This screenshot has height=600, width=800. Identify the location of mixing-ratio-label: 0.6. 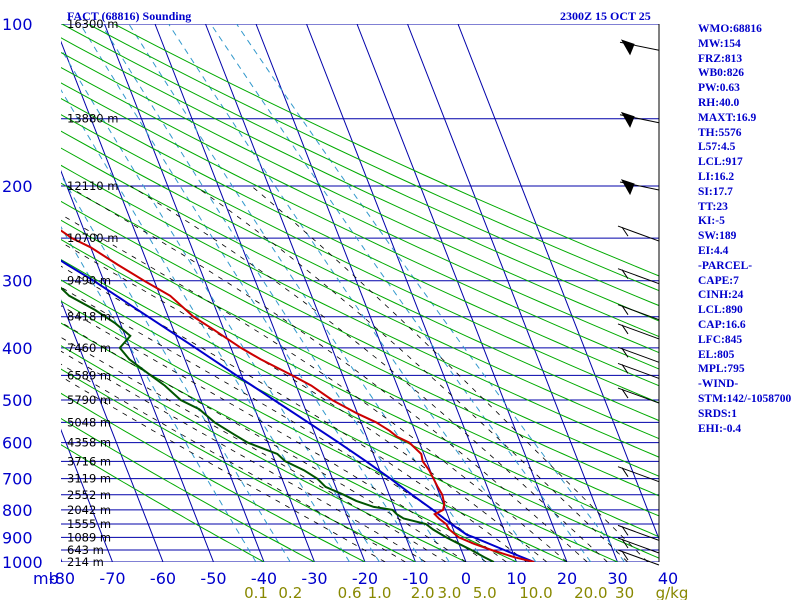
(350, 592).